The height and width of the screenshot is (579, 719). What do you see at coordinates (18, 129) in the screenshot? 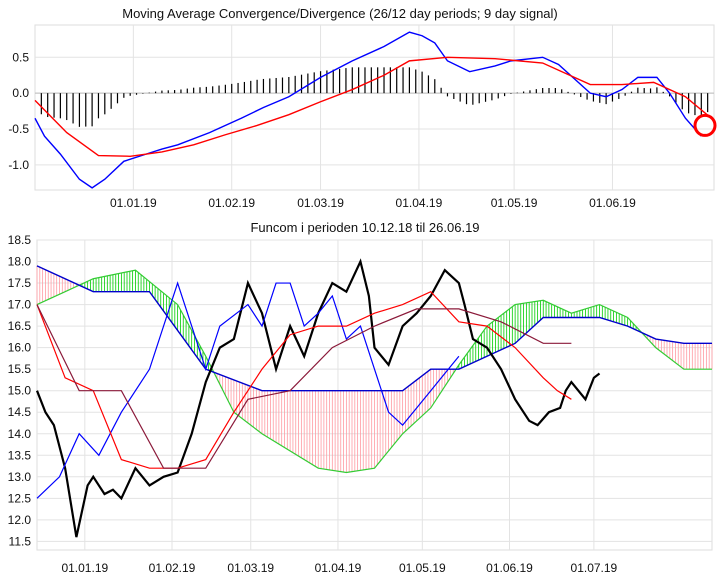
I see `macd-y-tick-label: -0.5` at bounding box center [18, 129].